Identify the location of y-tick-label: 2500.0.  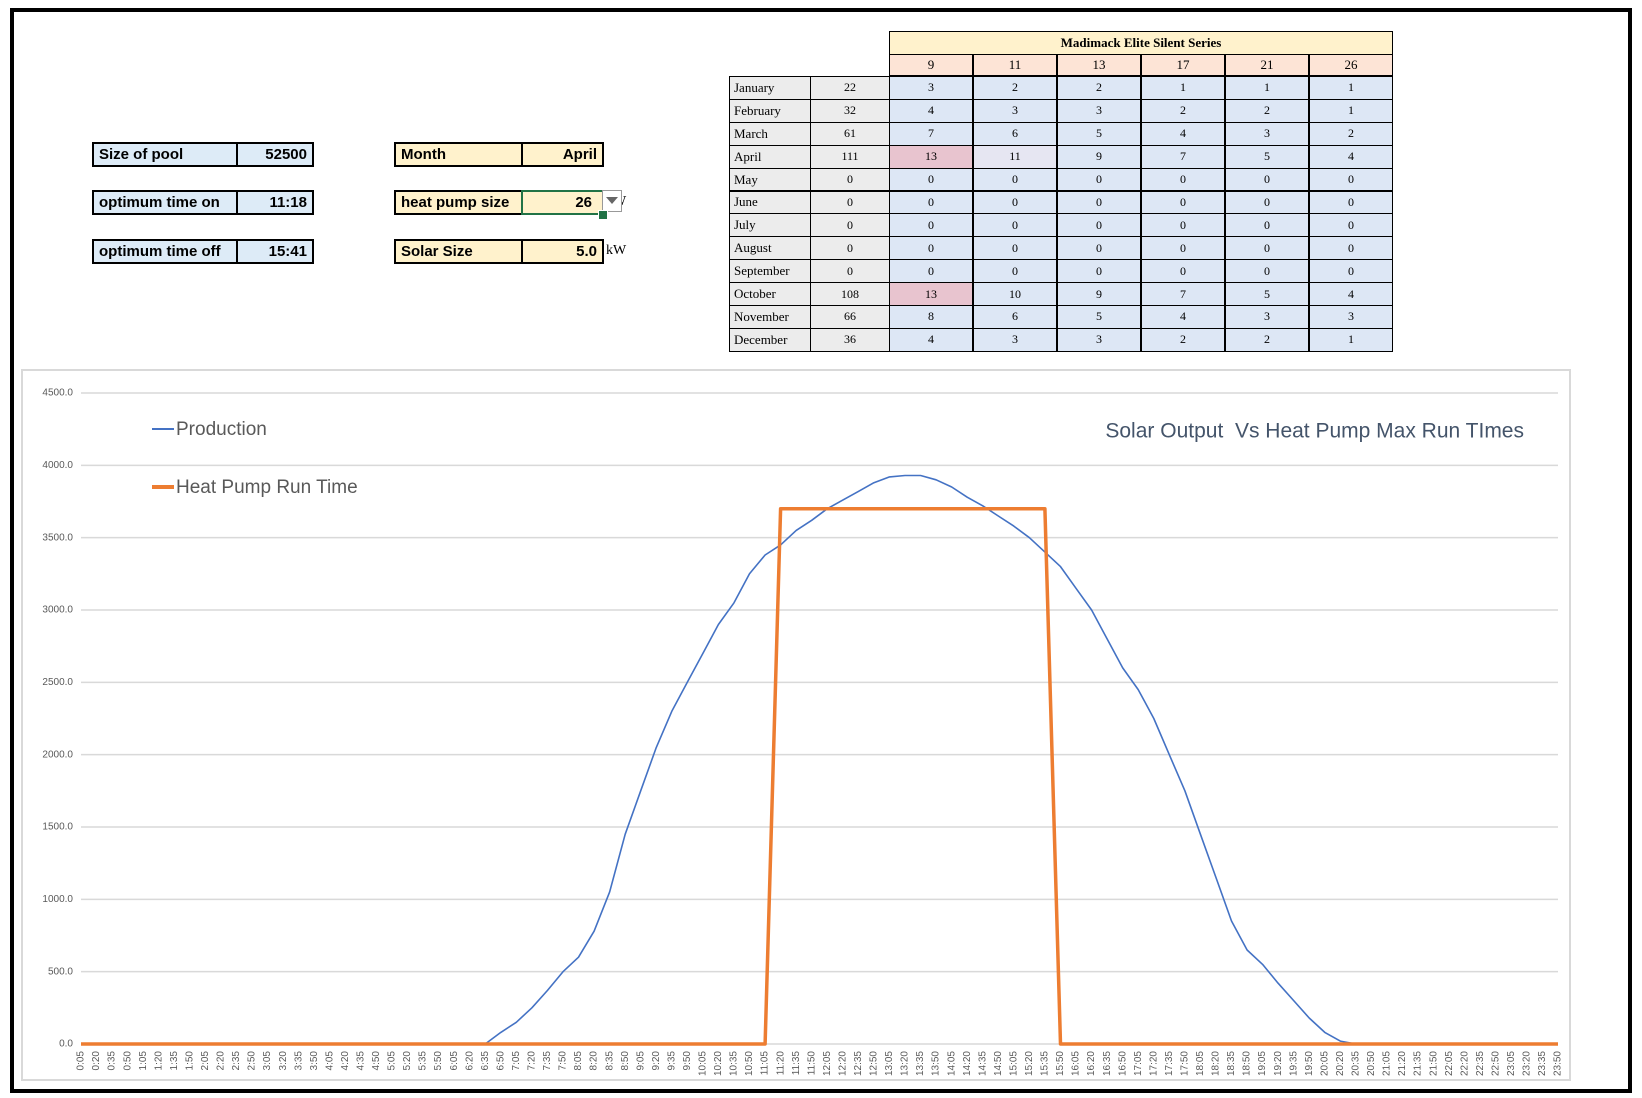
(57, 682).